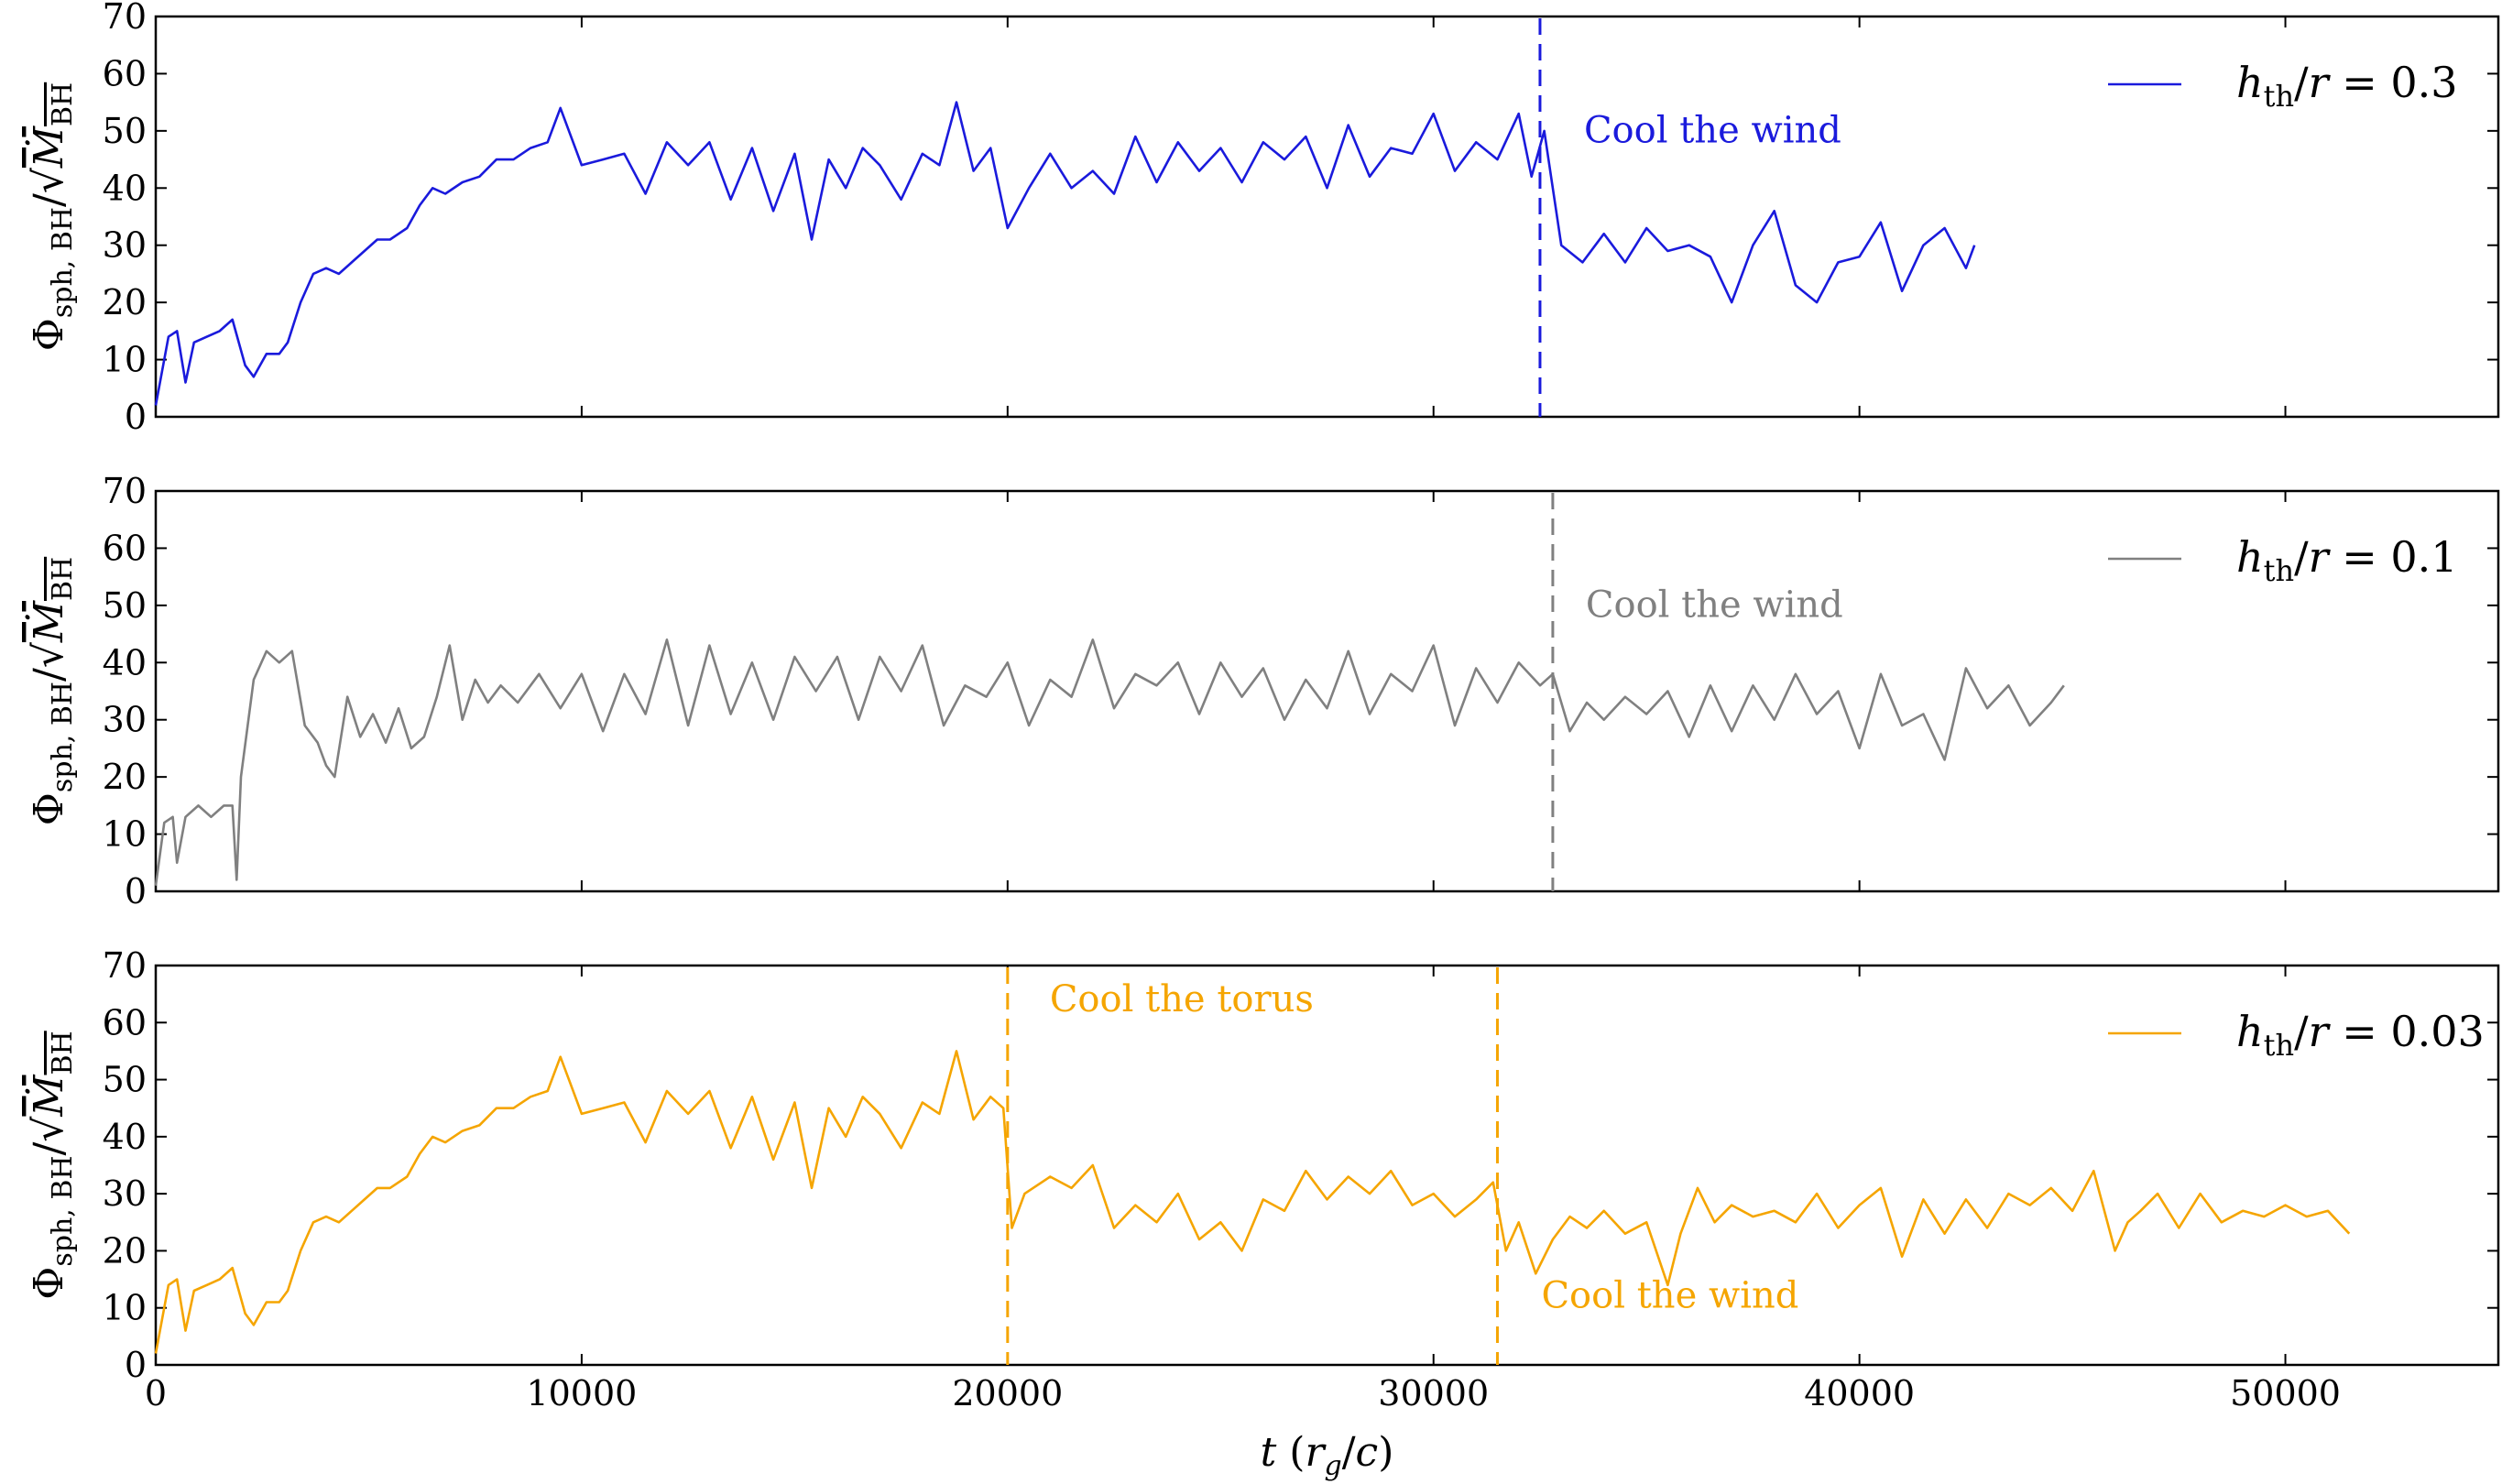  I want to click on x-axis-label: t (rg/c), so click(1328, 1456).